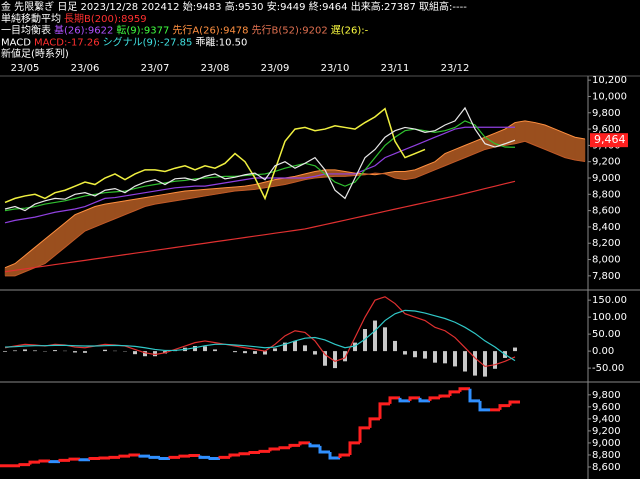  I want to click on last-price-box, so click(609, 140).